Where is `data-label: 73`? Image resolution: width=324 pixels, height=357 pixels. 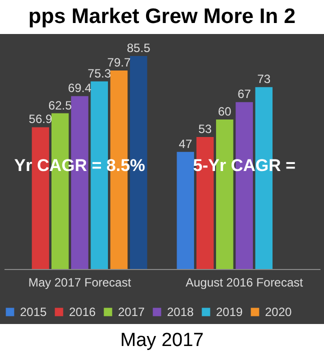 data-label: 73 is located at coordinates (264, 79).